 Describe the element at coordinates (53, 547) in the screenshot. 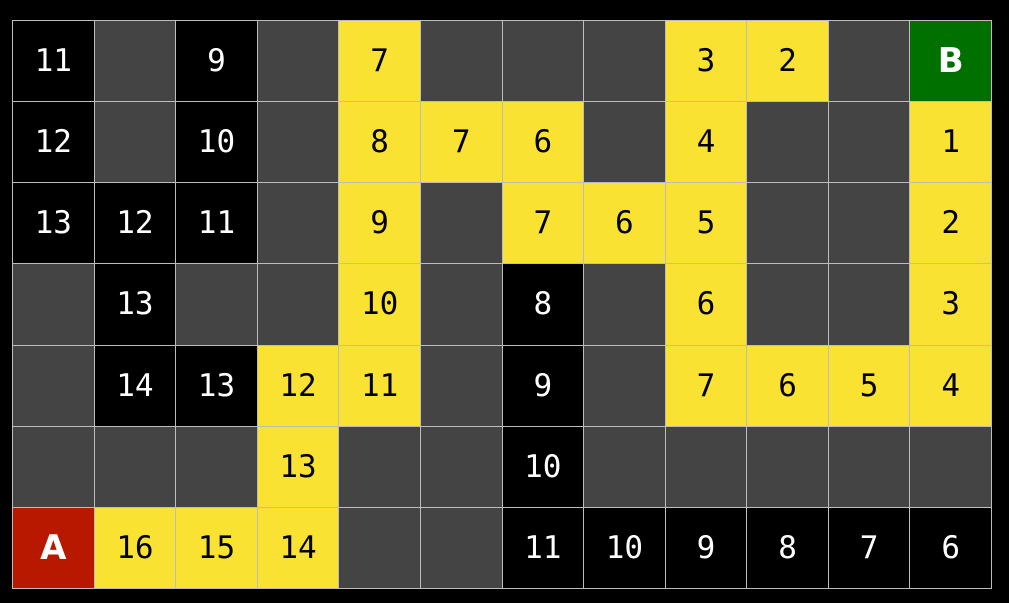

I see `start-cell: A` at that location.